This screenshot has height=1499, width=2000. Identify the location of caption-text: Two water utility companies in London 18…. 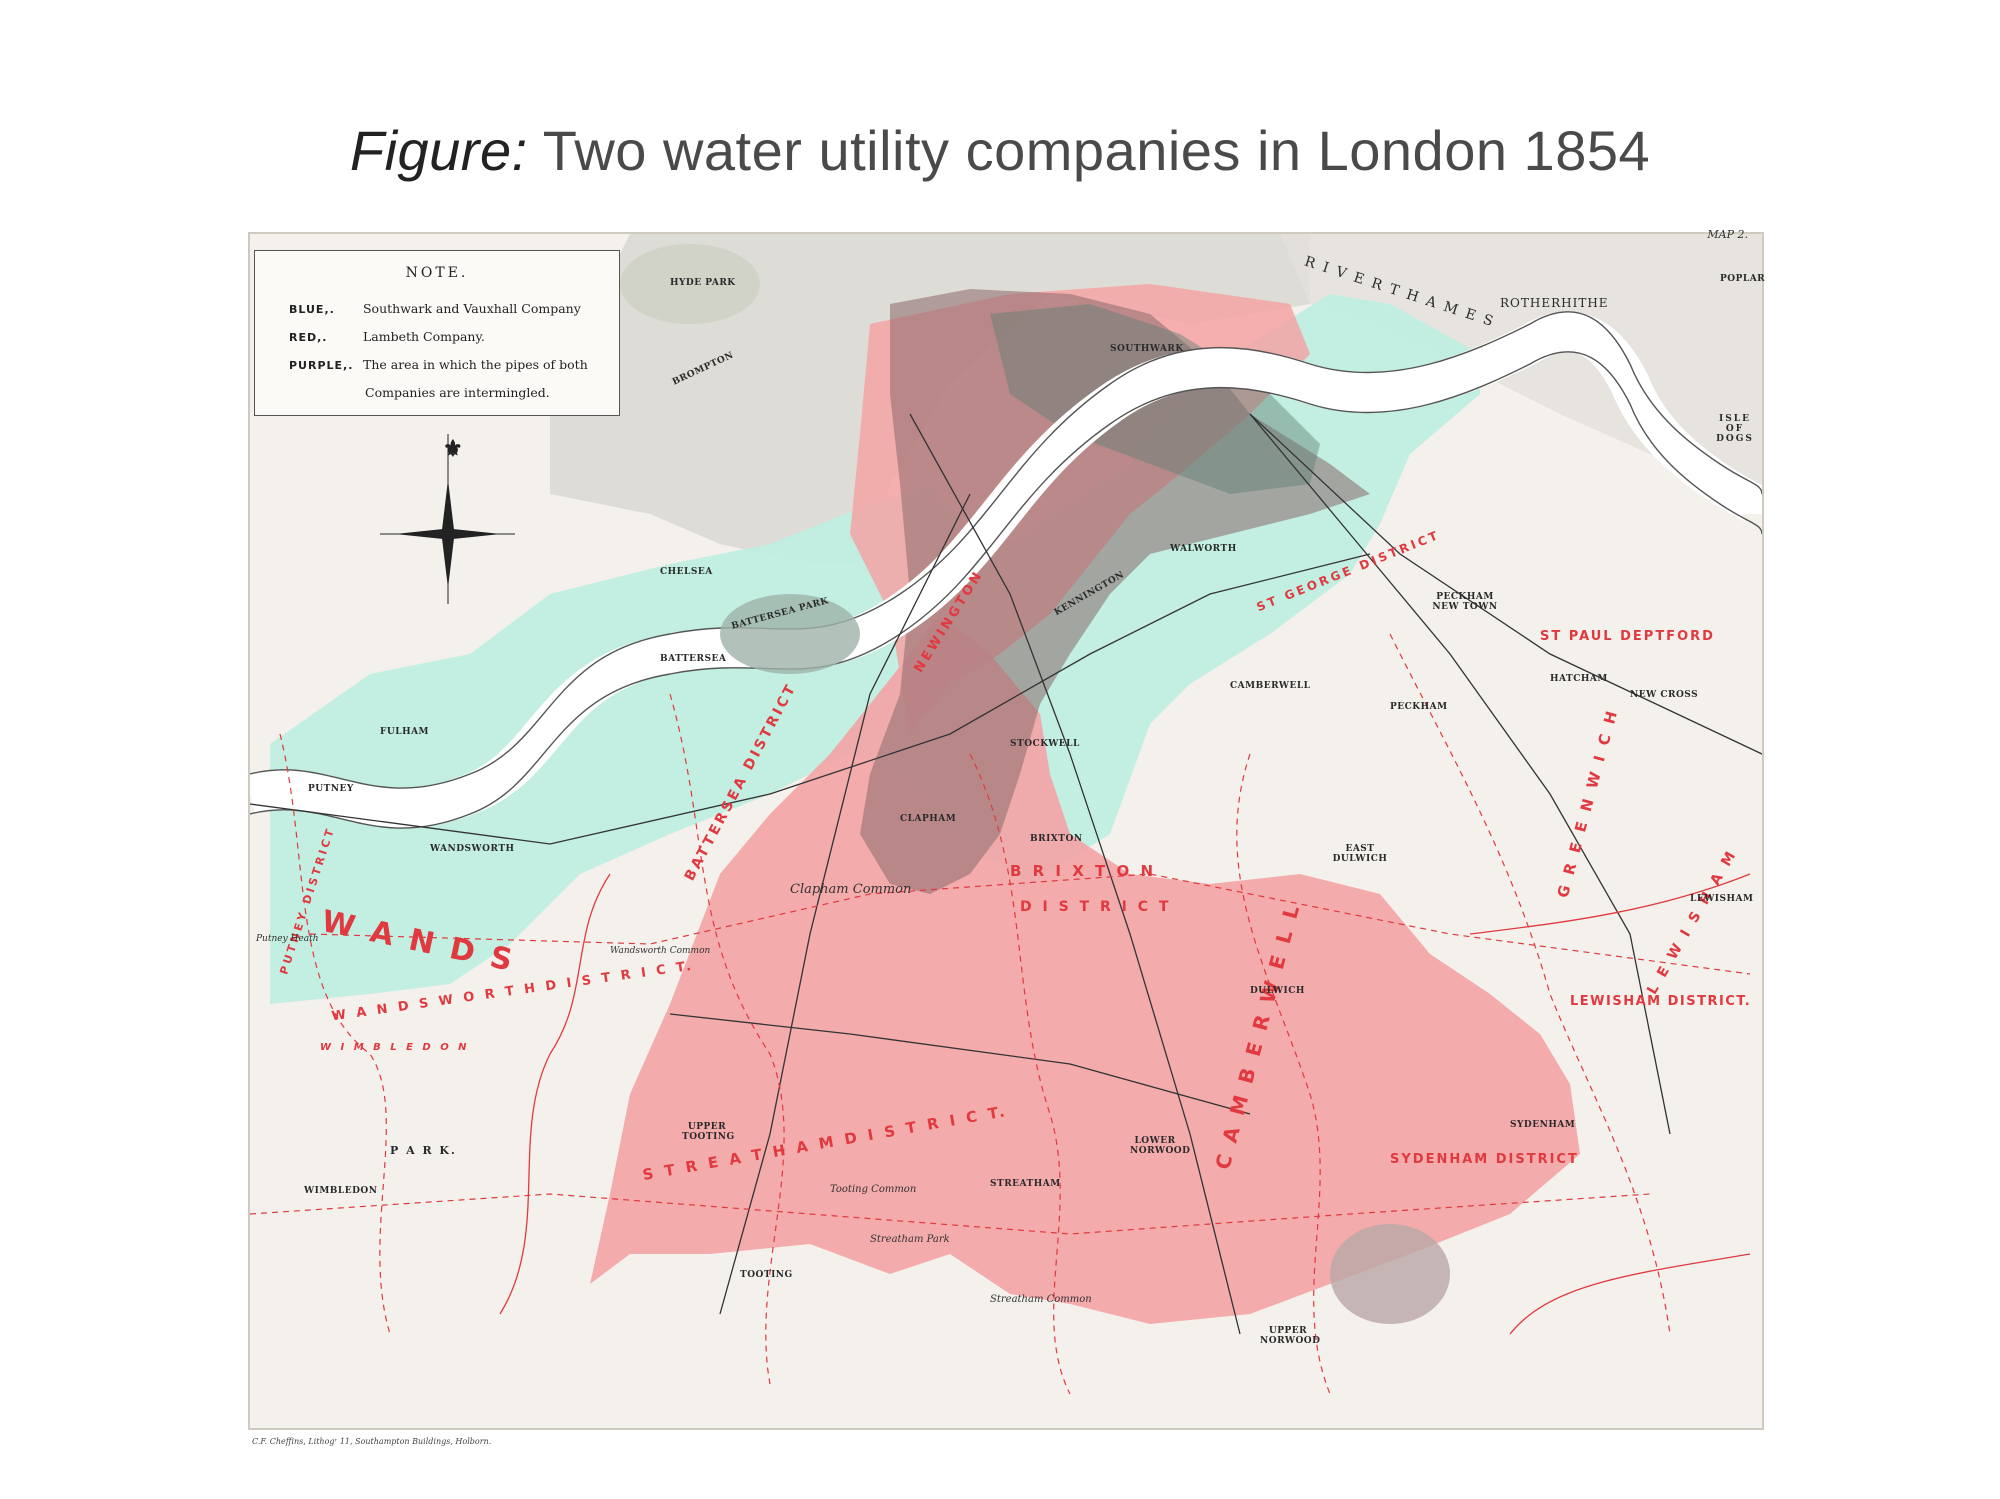
(1096, 150).